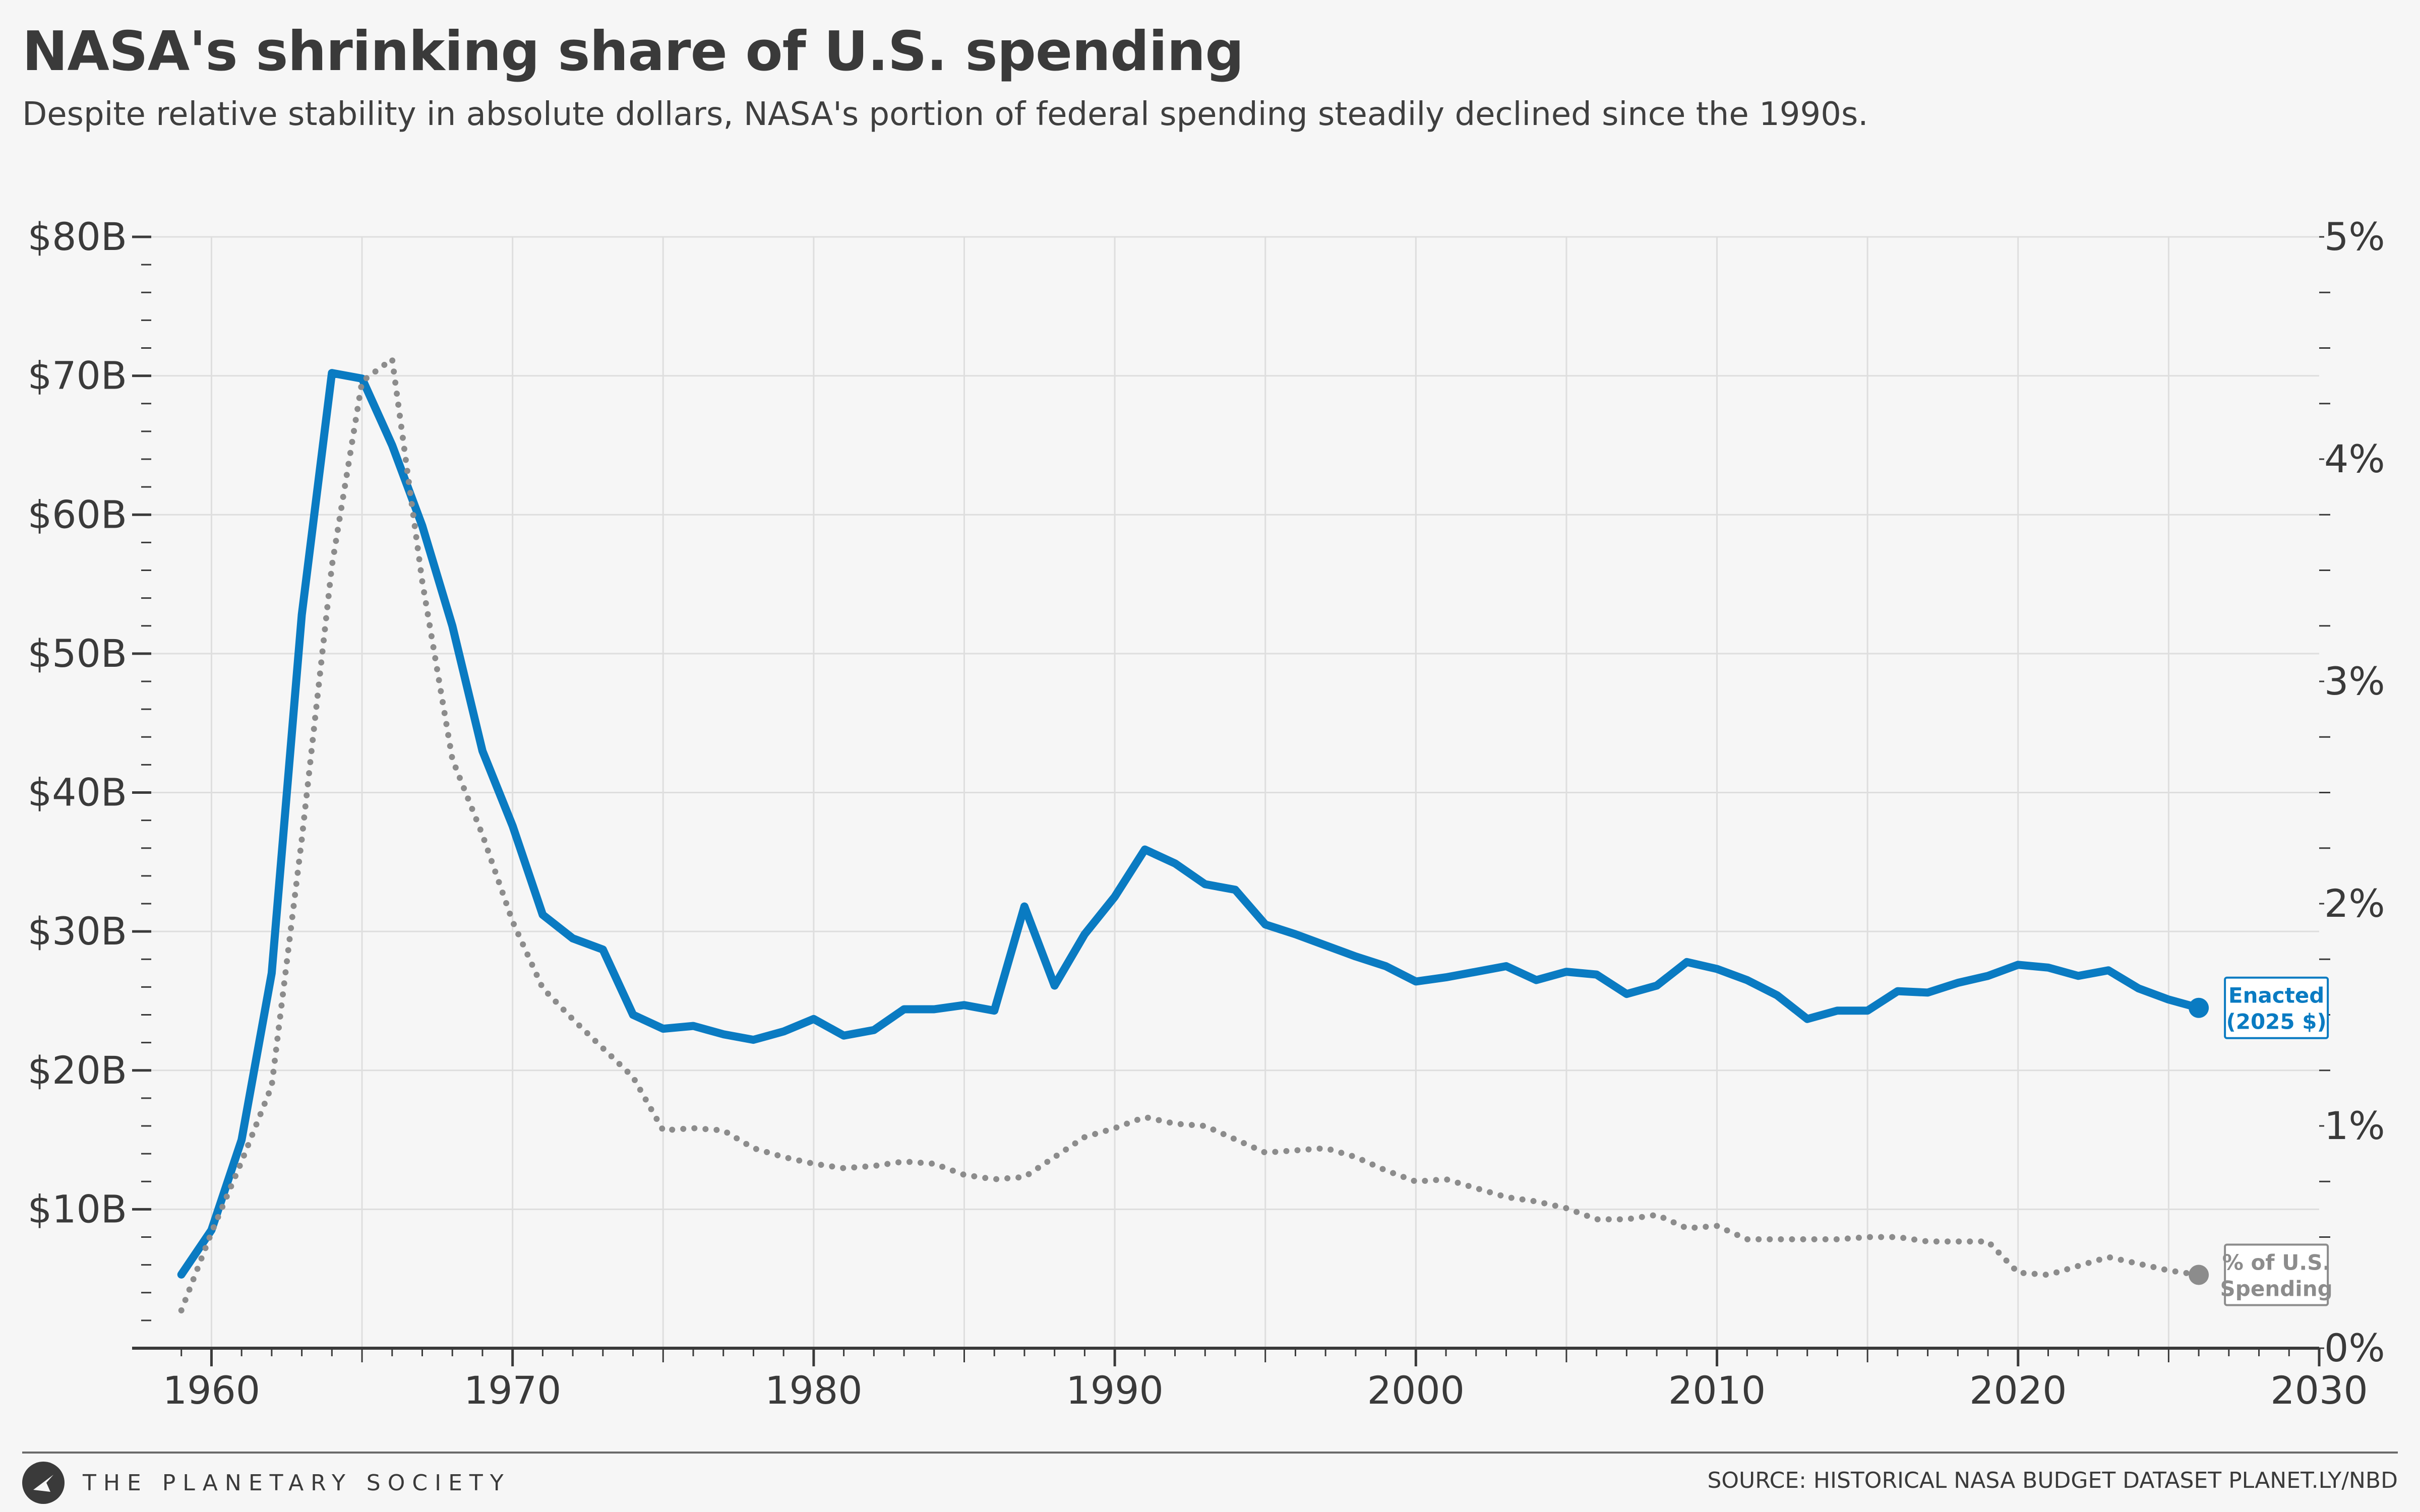 The width and height of the screenshot is (2420, 1512). I want to click on chart-title: NASA's shrinking share of U.S. spending, so click(633, 51).